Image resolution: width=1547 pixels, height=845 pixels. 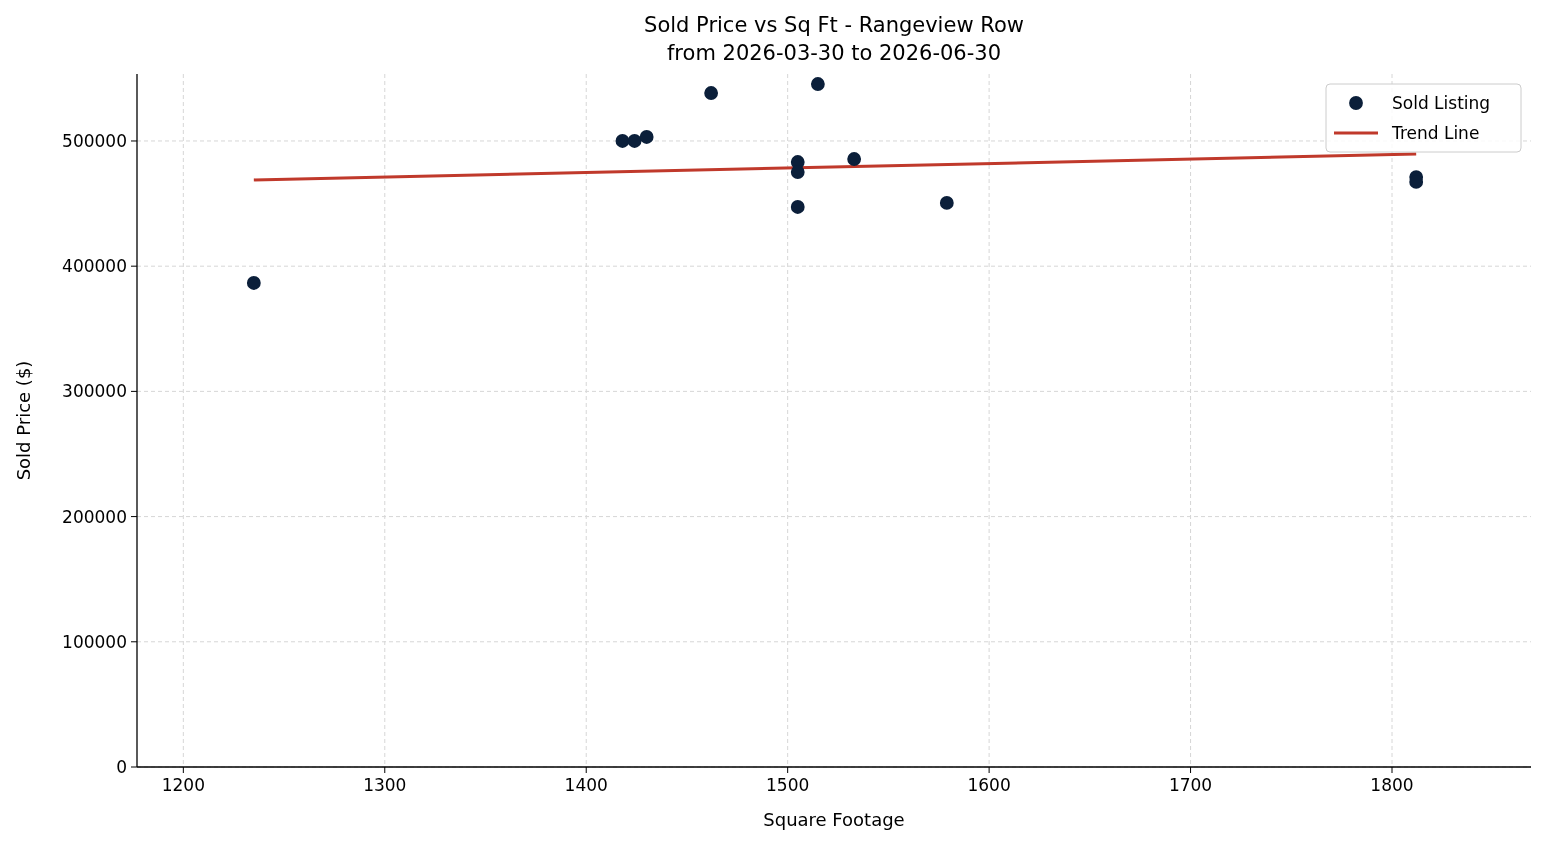 What do you see at coordinates (121, 767) in the screenshot?
I see `y-tick-label: 0` at bounding box center [121, 767].